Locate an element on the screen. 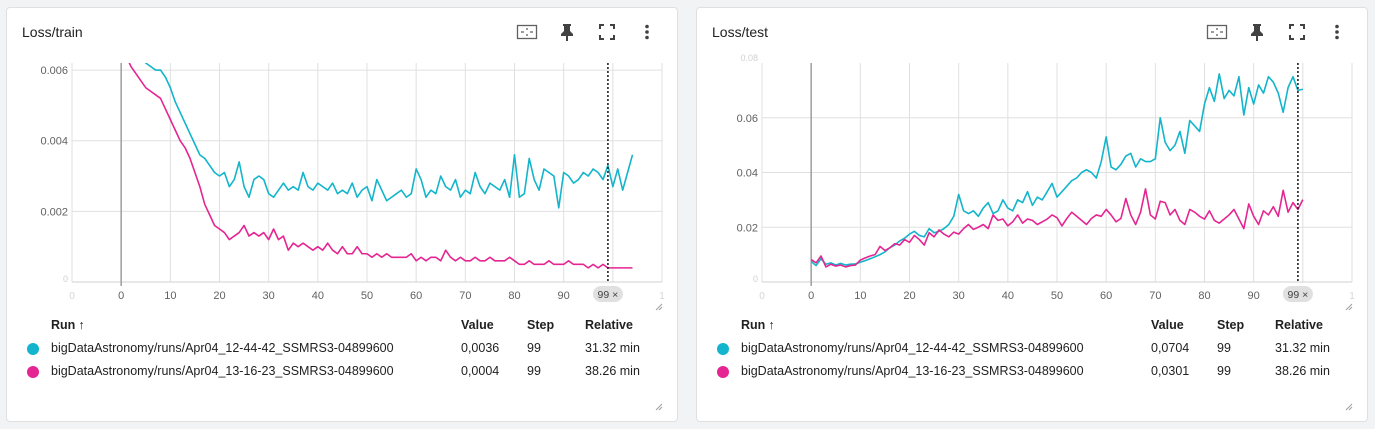 The height and width of the screenshot is (429, 1375). y-tick-label: 0.06 is located at coordinates (747, 119).